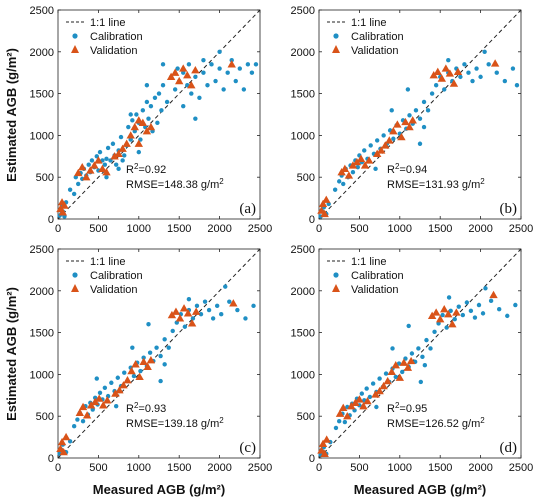 The image size is (550, 499). I want to click on x-tick-label: 2000, so click(480, 229).